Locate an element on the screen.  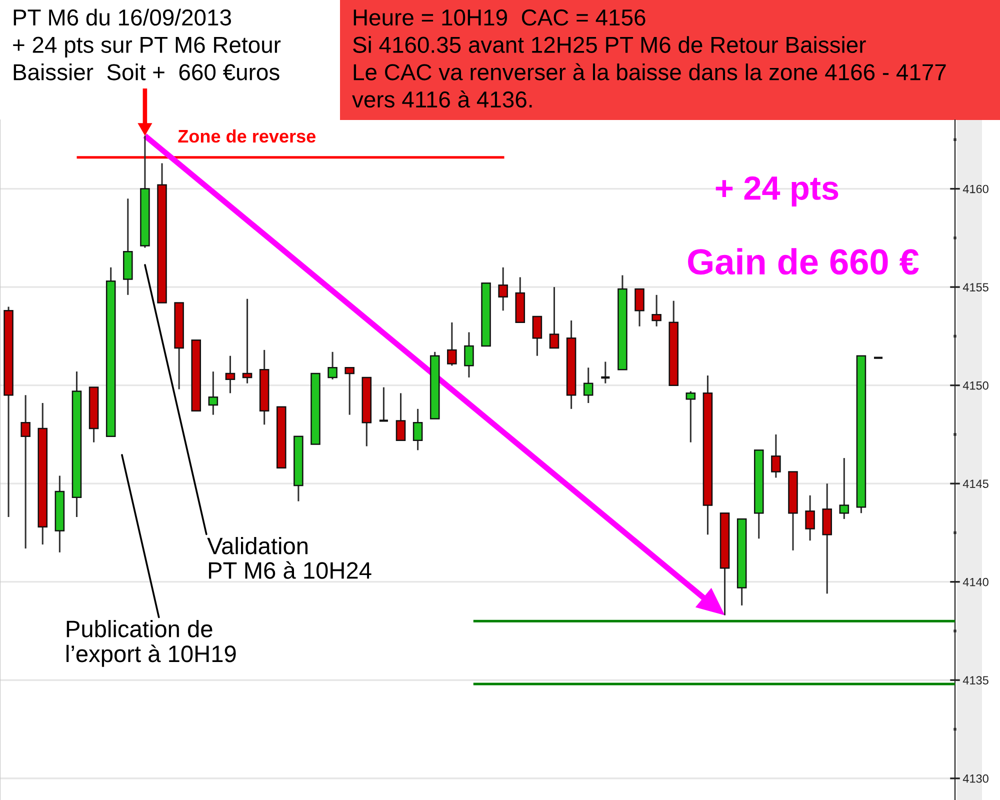
y-tick-label: 4150 is located at coordinates (975, 385).